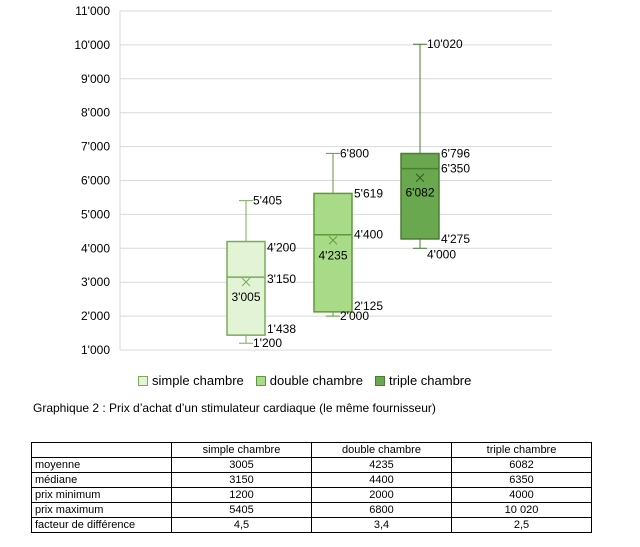  I want to click on table-row: prix maximum 5405 6800 10 020, so click(311, 510).